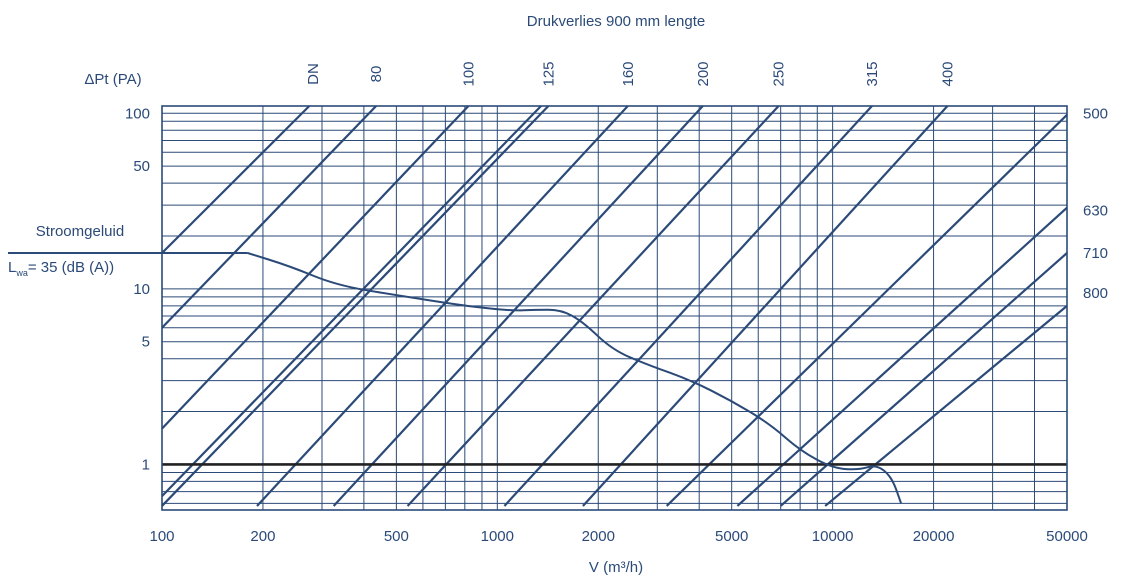  I want to click on sound-sublabel-main: L, so click(12, 267).